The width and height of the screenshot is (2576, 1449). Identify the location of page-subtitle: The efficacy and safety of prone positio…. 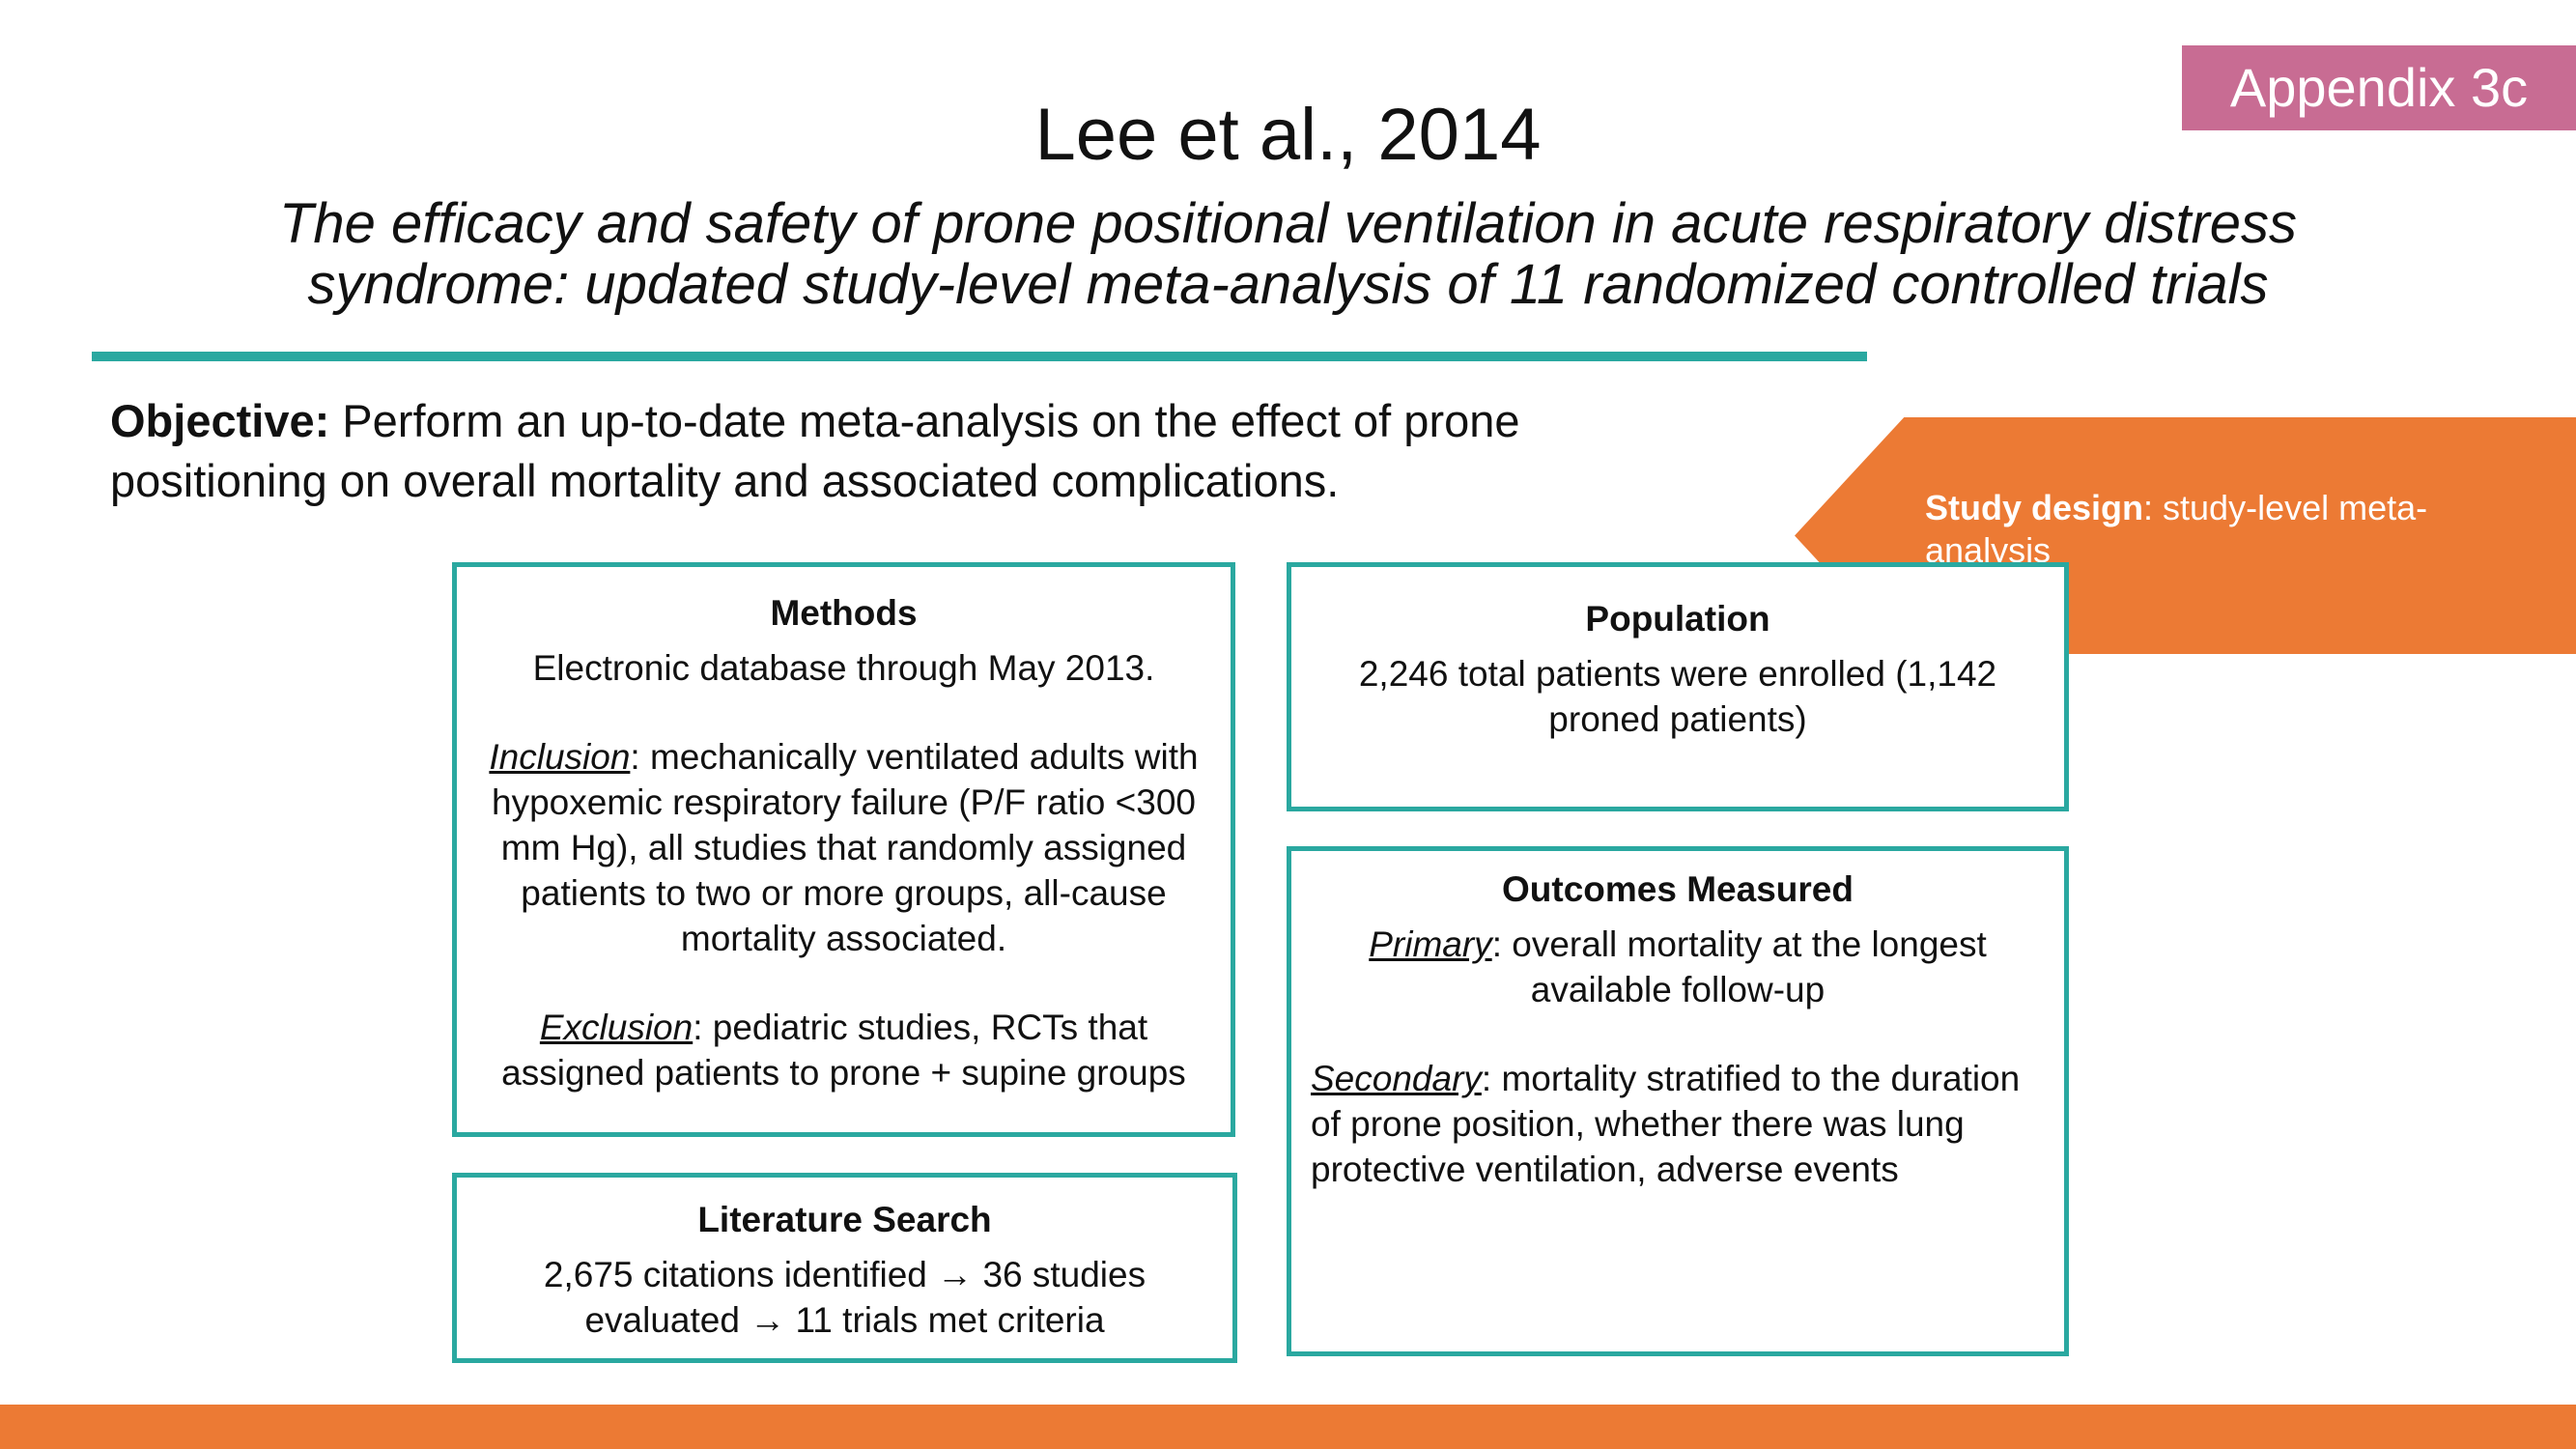
(1288, 254).